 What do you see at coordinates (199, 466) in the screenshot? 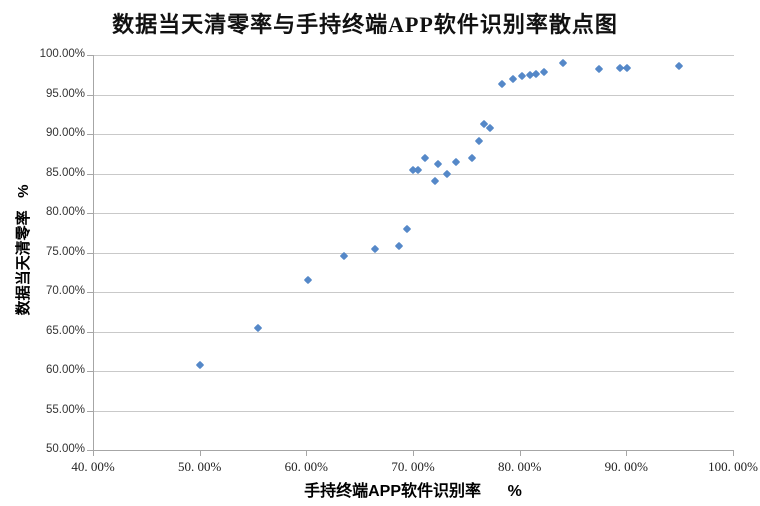
I see `x-tick-label: 50. 00%` at bounding box center [199, 466].